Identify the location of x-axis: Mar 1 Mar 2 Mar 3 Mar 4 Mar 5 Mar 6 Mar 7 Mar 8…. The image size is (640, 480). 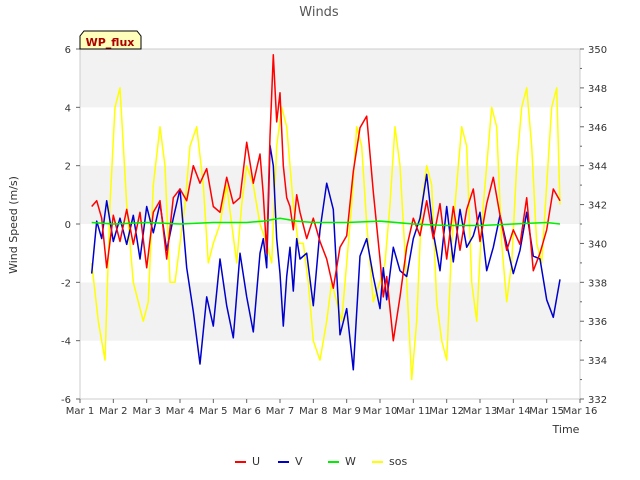
(332, 408).